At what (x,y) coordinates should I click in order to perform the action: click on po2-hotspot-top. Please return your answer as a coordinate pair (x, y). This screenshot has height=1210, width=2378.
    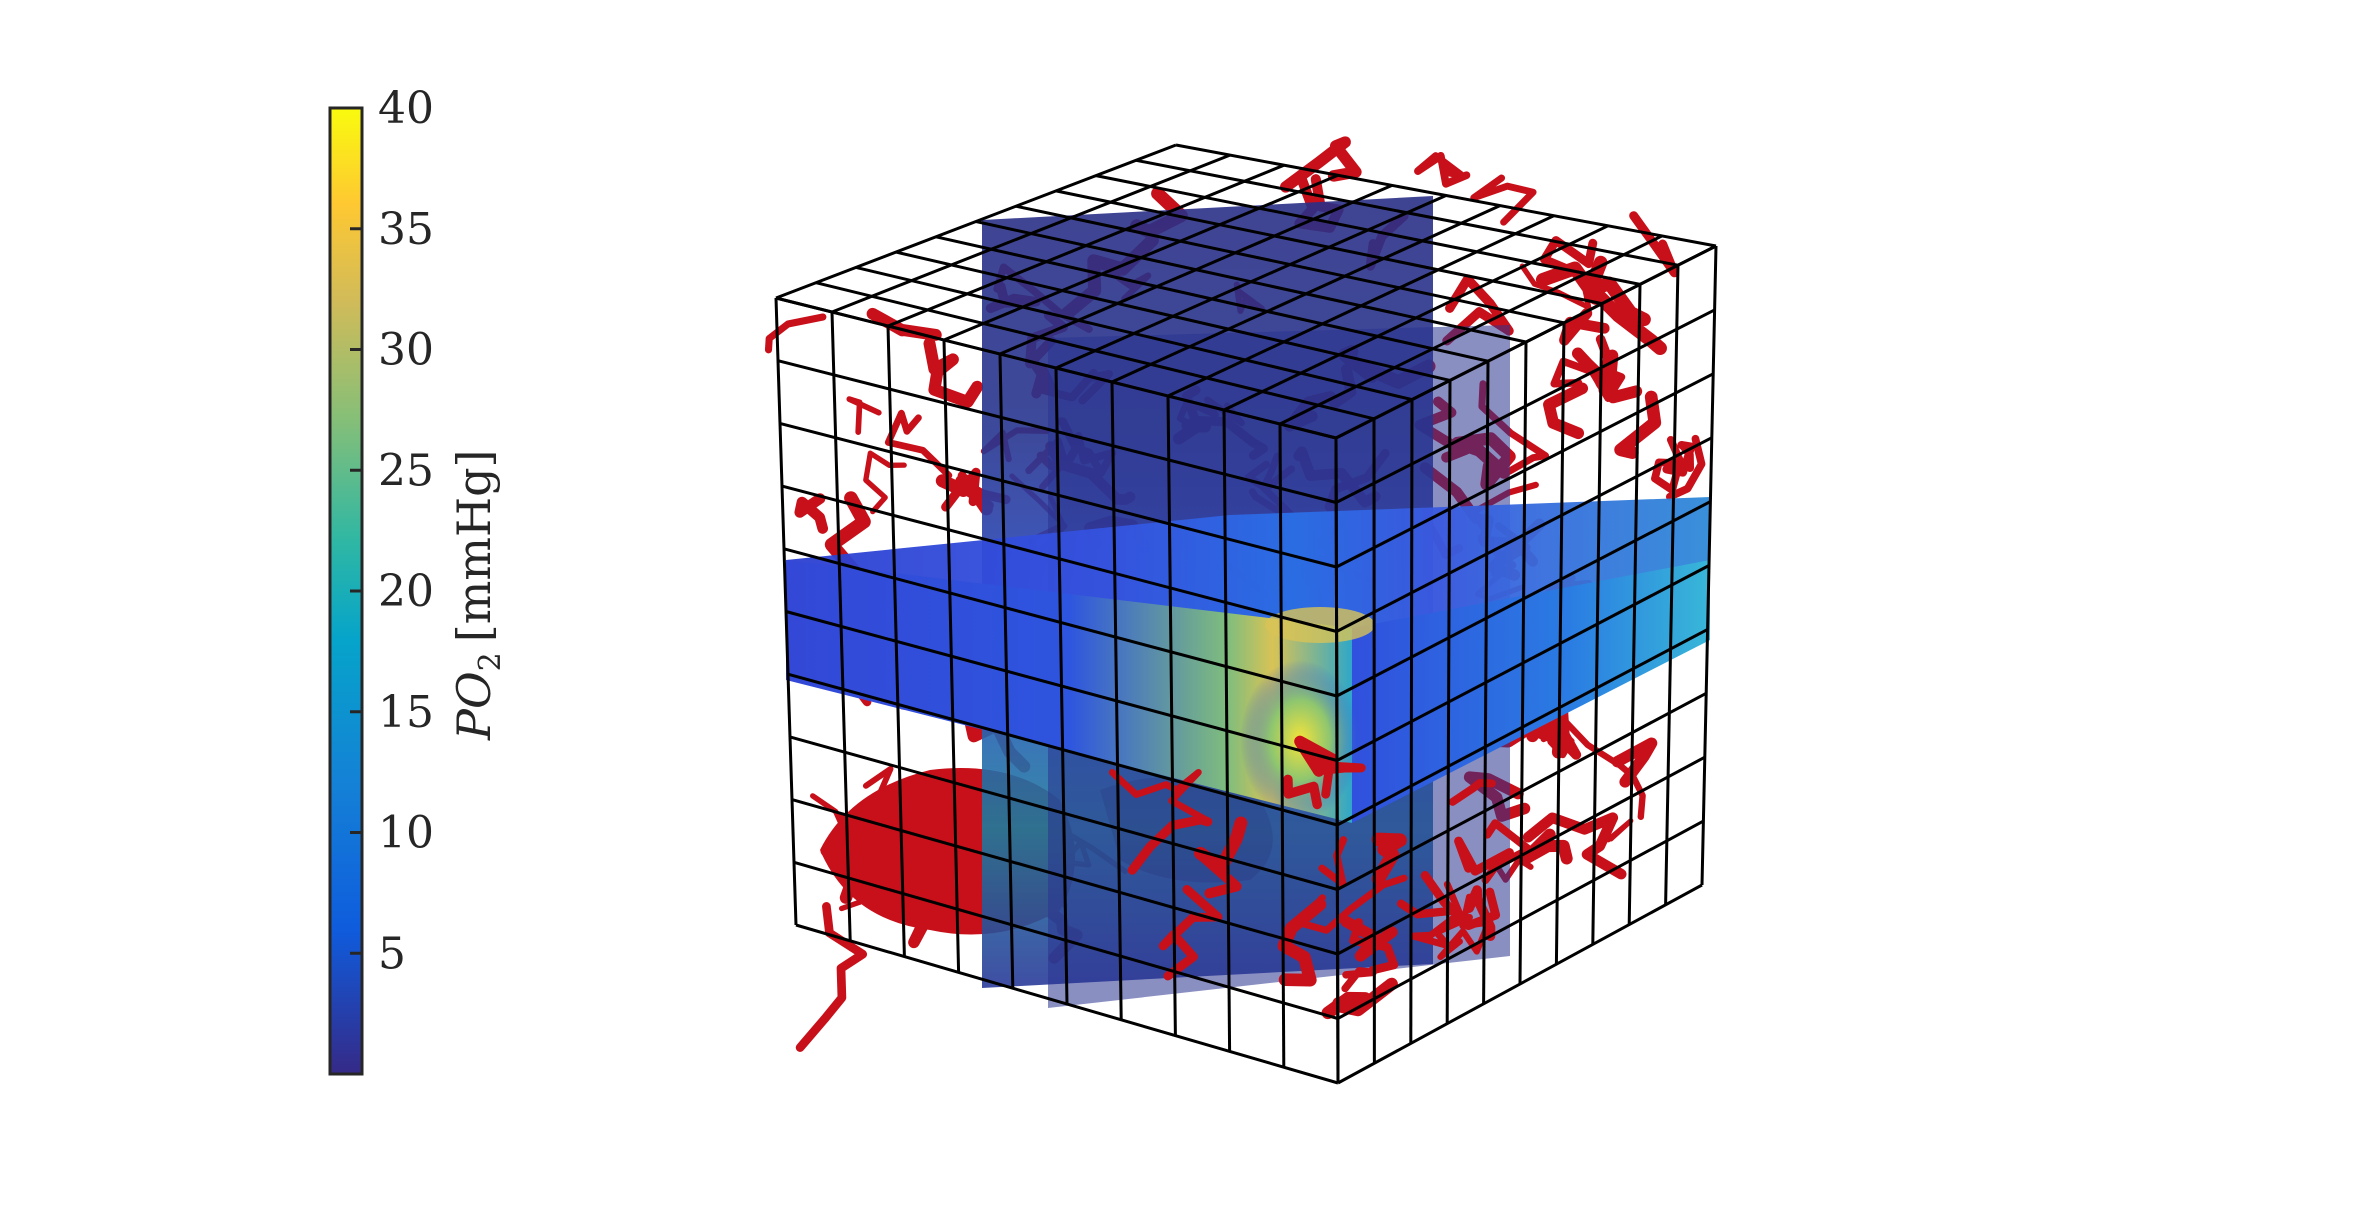
    Looking at the image, I should click on (1320, 625).